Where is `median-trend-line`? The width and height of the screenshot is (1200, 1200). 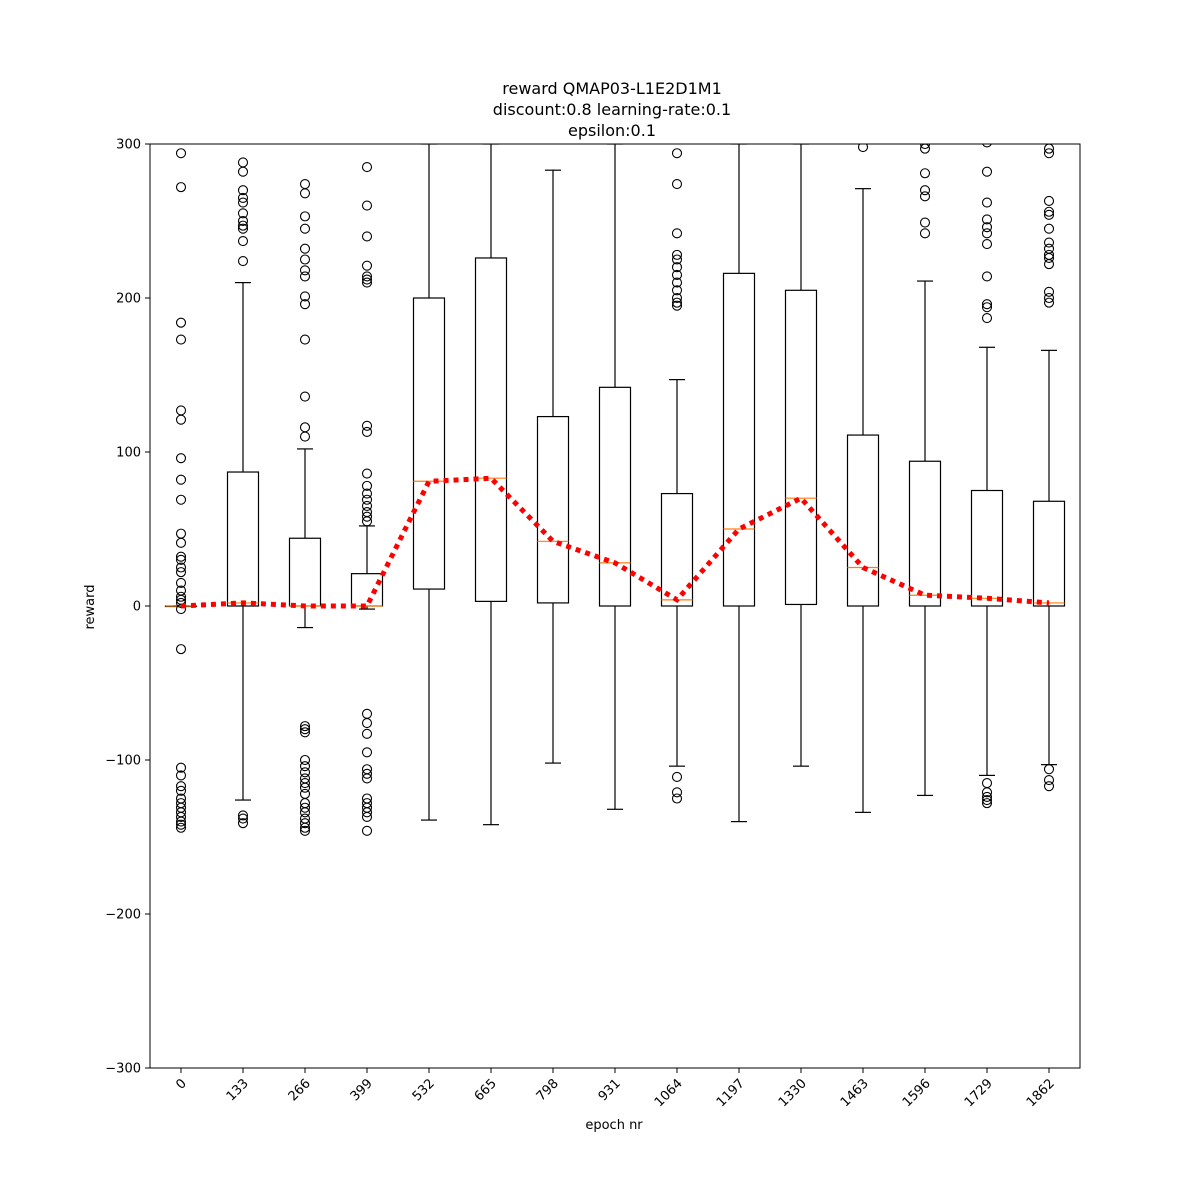 median-trend-line is located at coordinates (615, 542).